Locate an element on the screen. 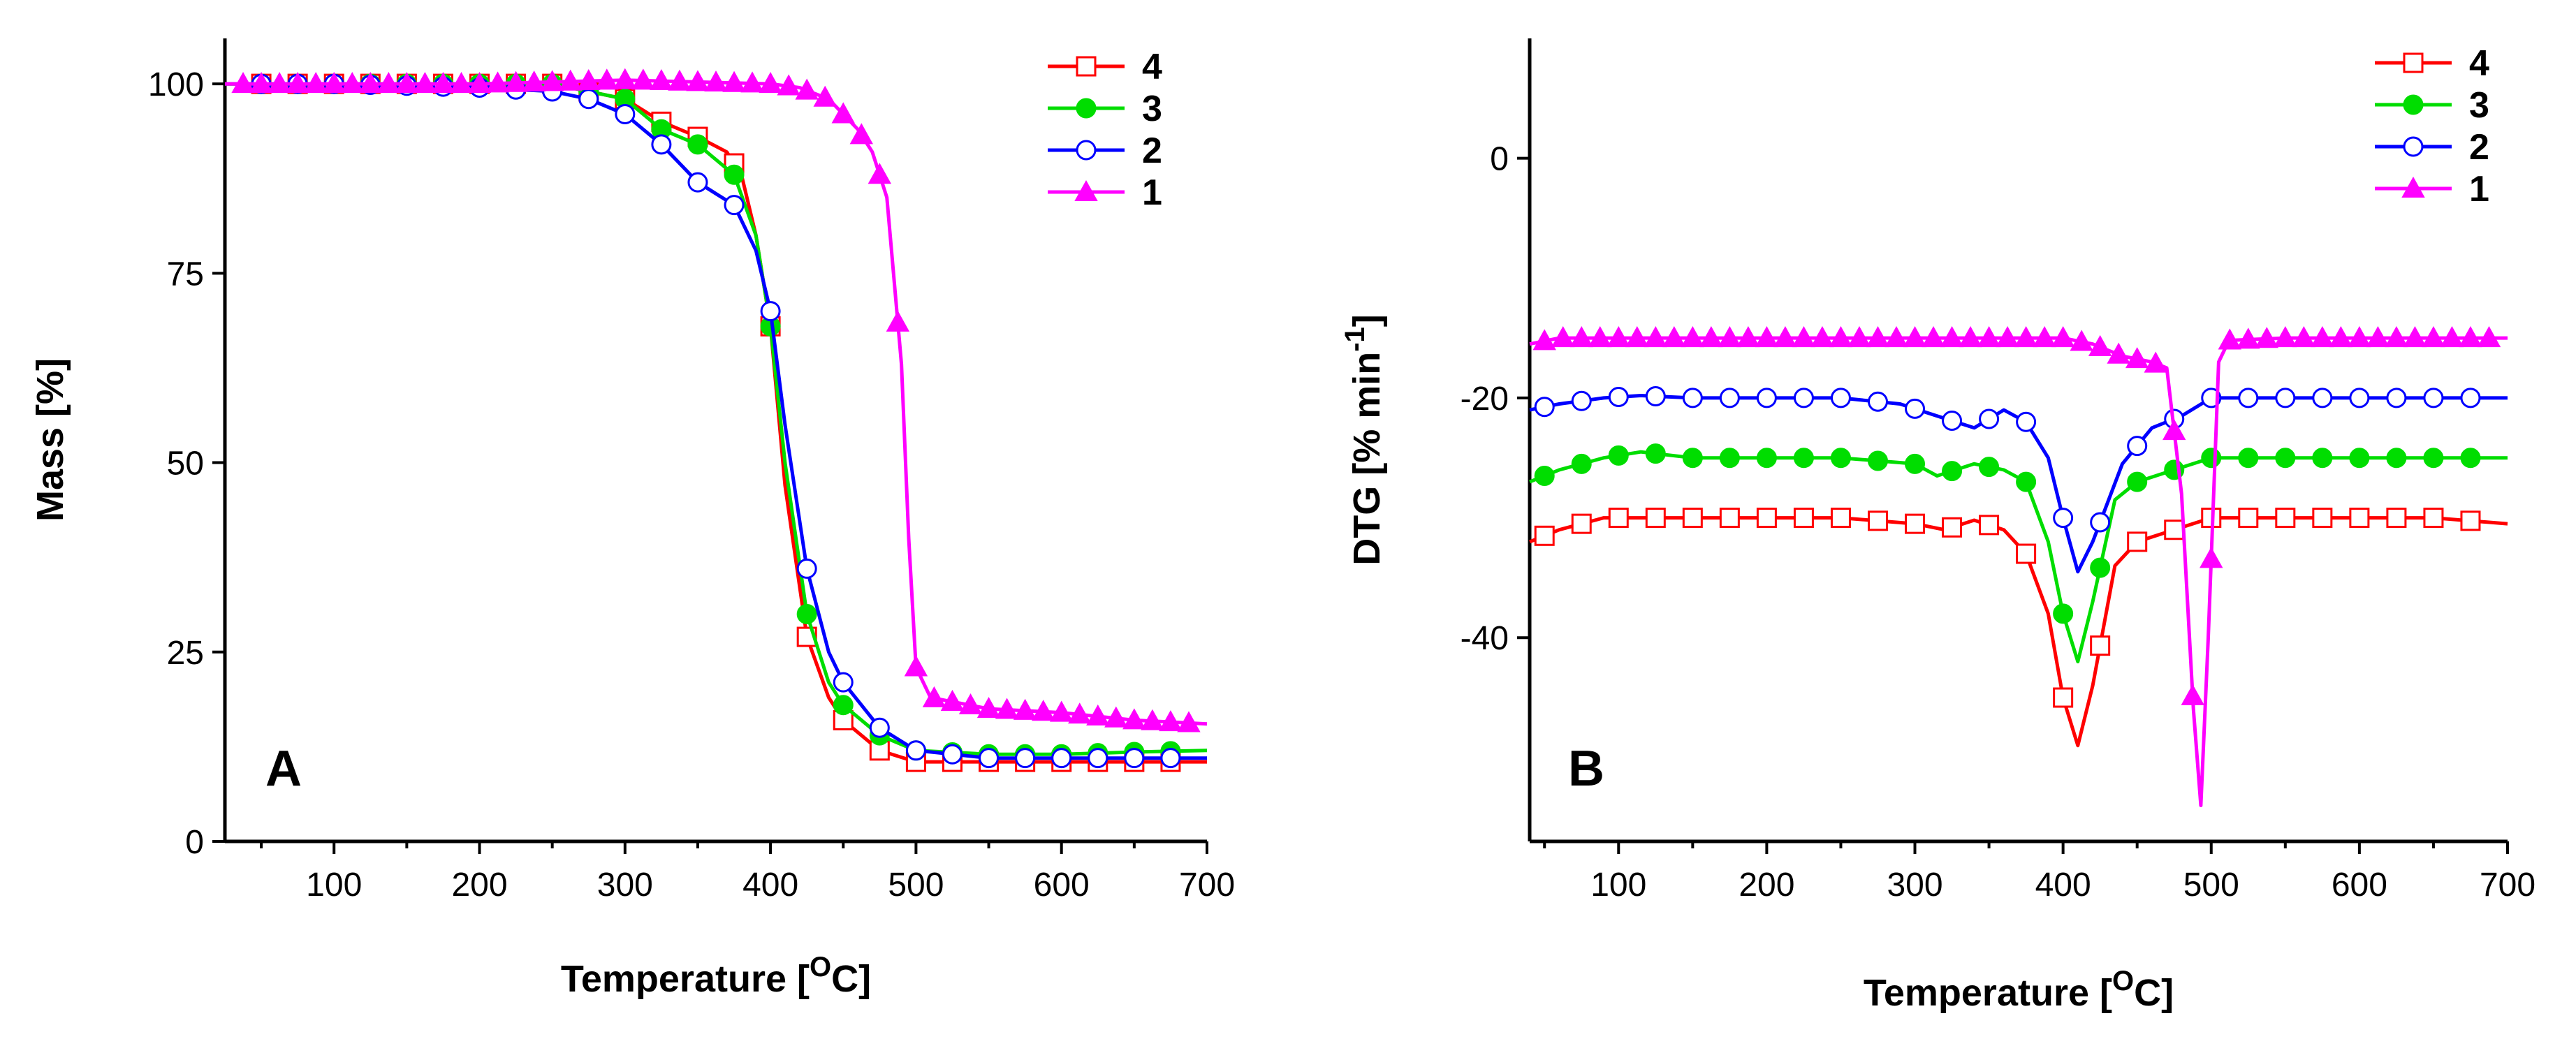  x-tick-label: 600 is located at coordinates (1062, 885).